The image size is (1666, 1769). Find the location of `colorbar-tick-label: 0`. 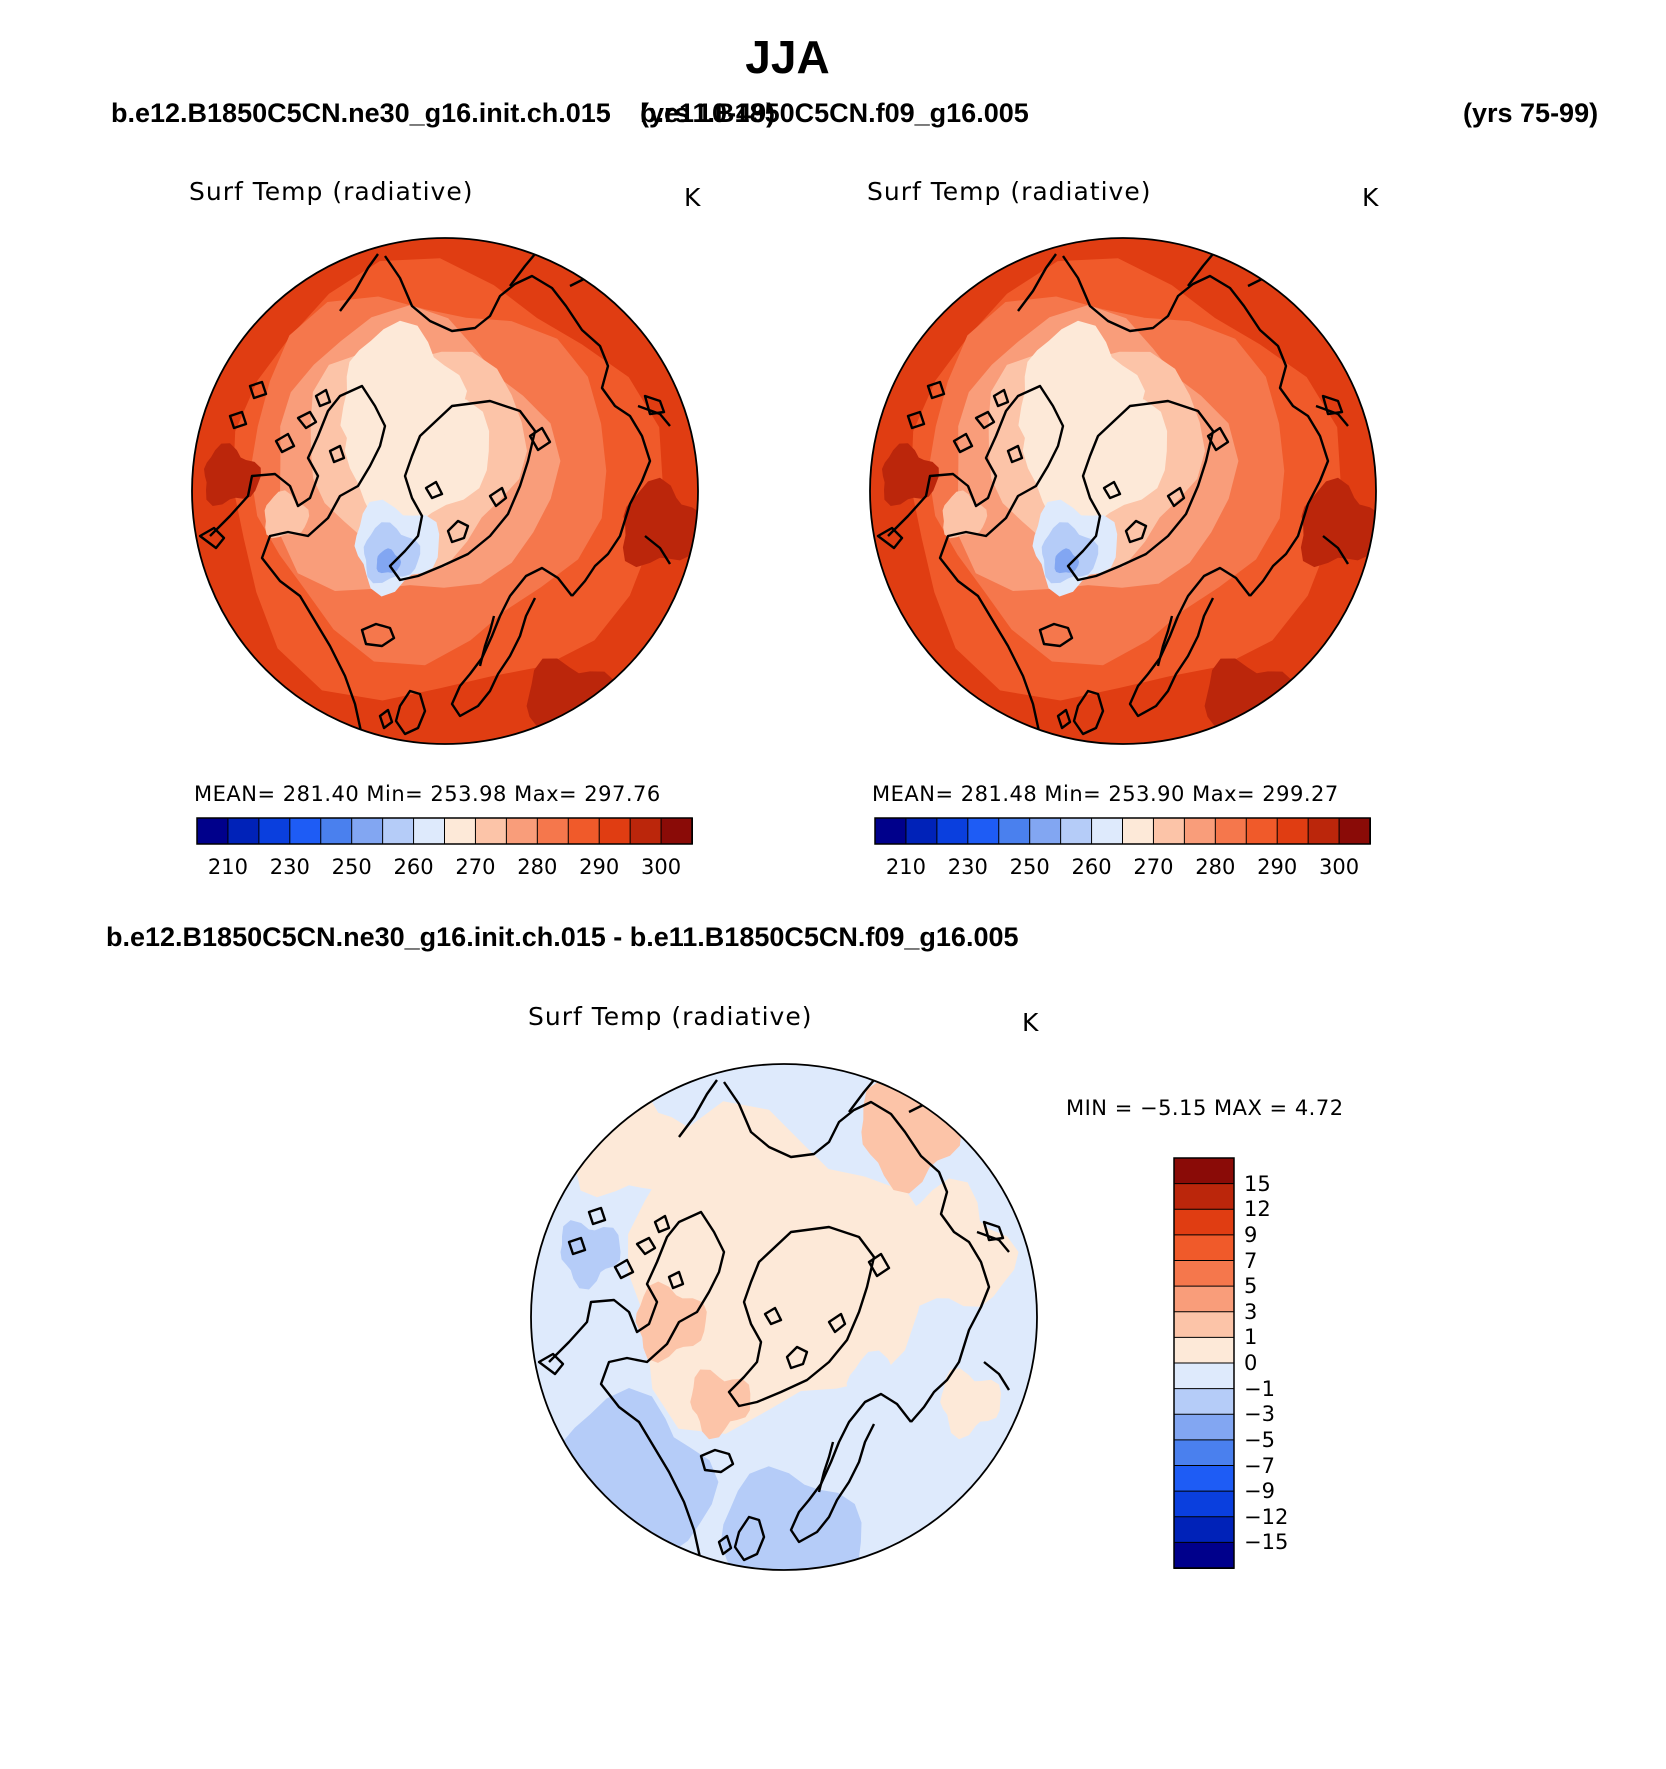

colorbar-tick-label: 0 is located at coordinates (1251, 1363).